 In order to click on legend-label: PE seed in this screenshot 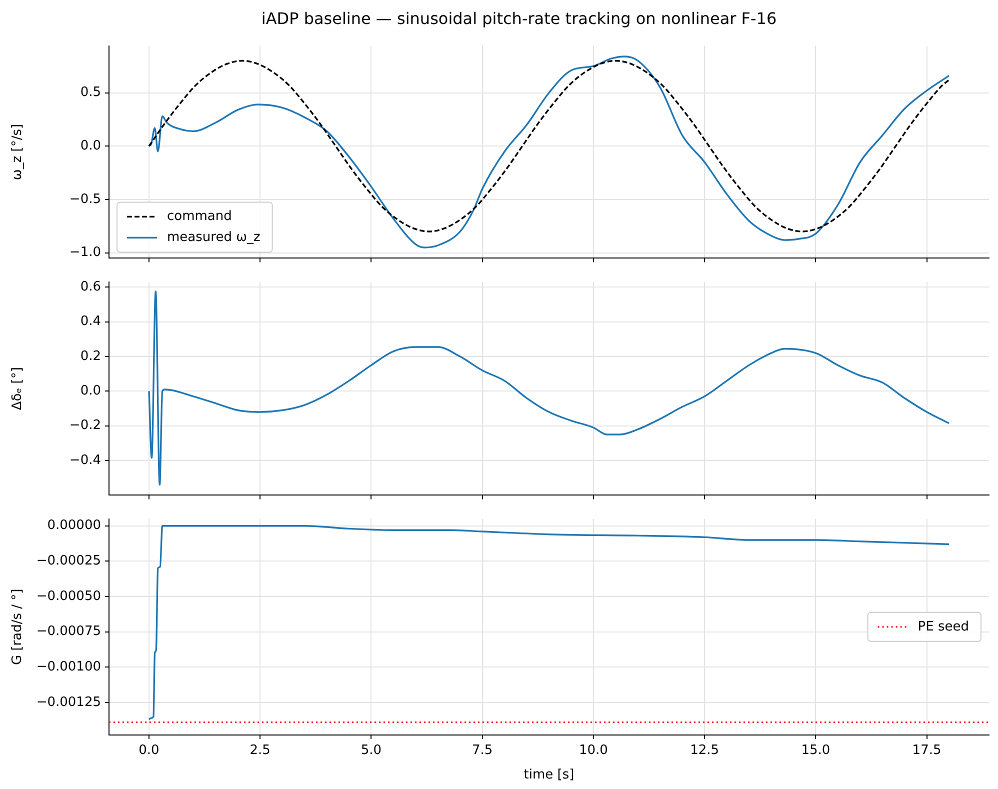, I will do `click(944, 626)`.